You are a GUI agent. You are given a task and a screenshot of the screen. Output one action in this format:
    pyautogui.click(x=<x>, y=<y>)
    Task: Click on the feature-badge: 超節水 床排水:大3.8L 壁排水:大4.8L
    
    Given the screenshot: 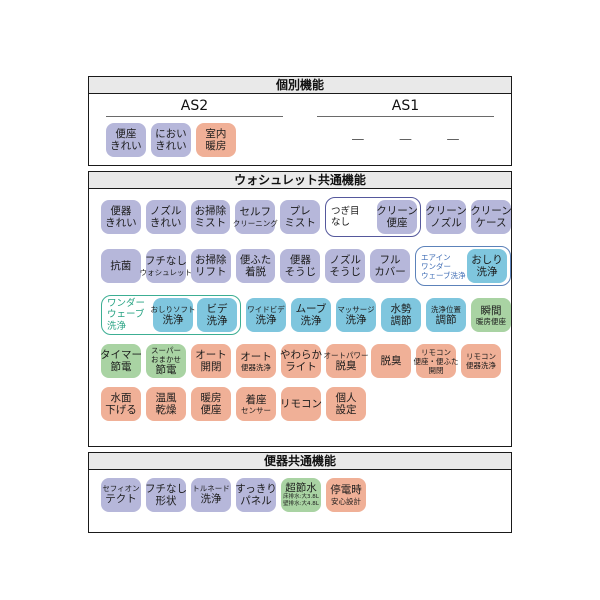 What is the action you would take?
    pyautogui.click(x=301, y=495)
    